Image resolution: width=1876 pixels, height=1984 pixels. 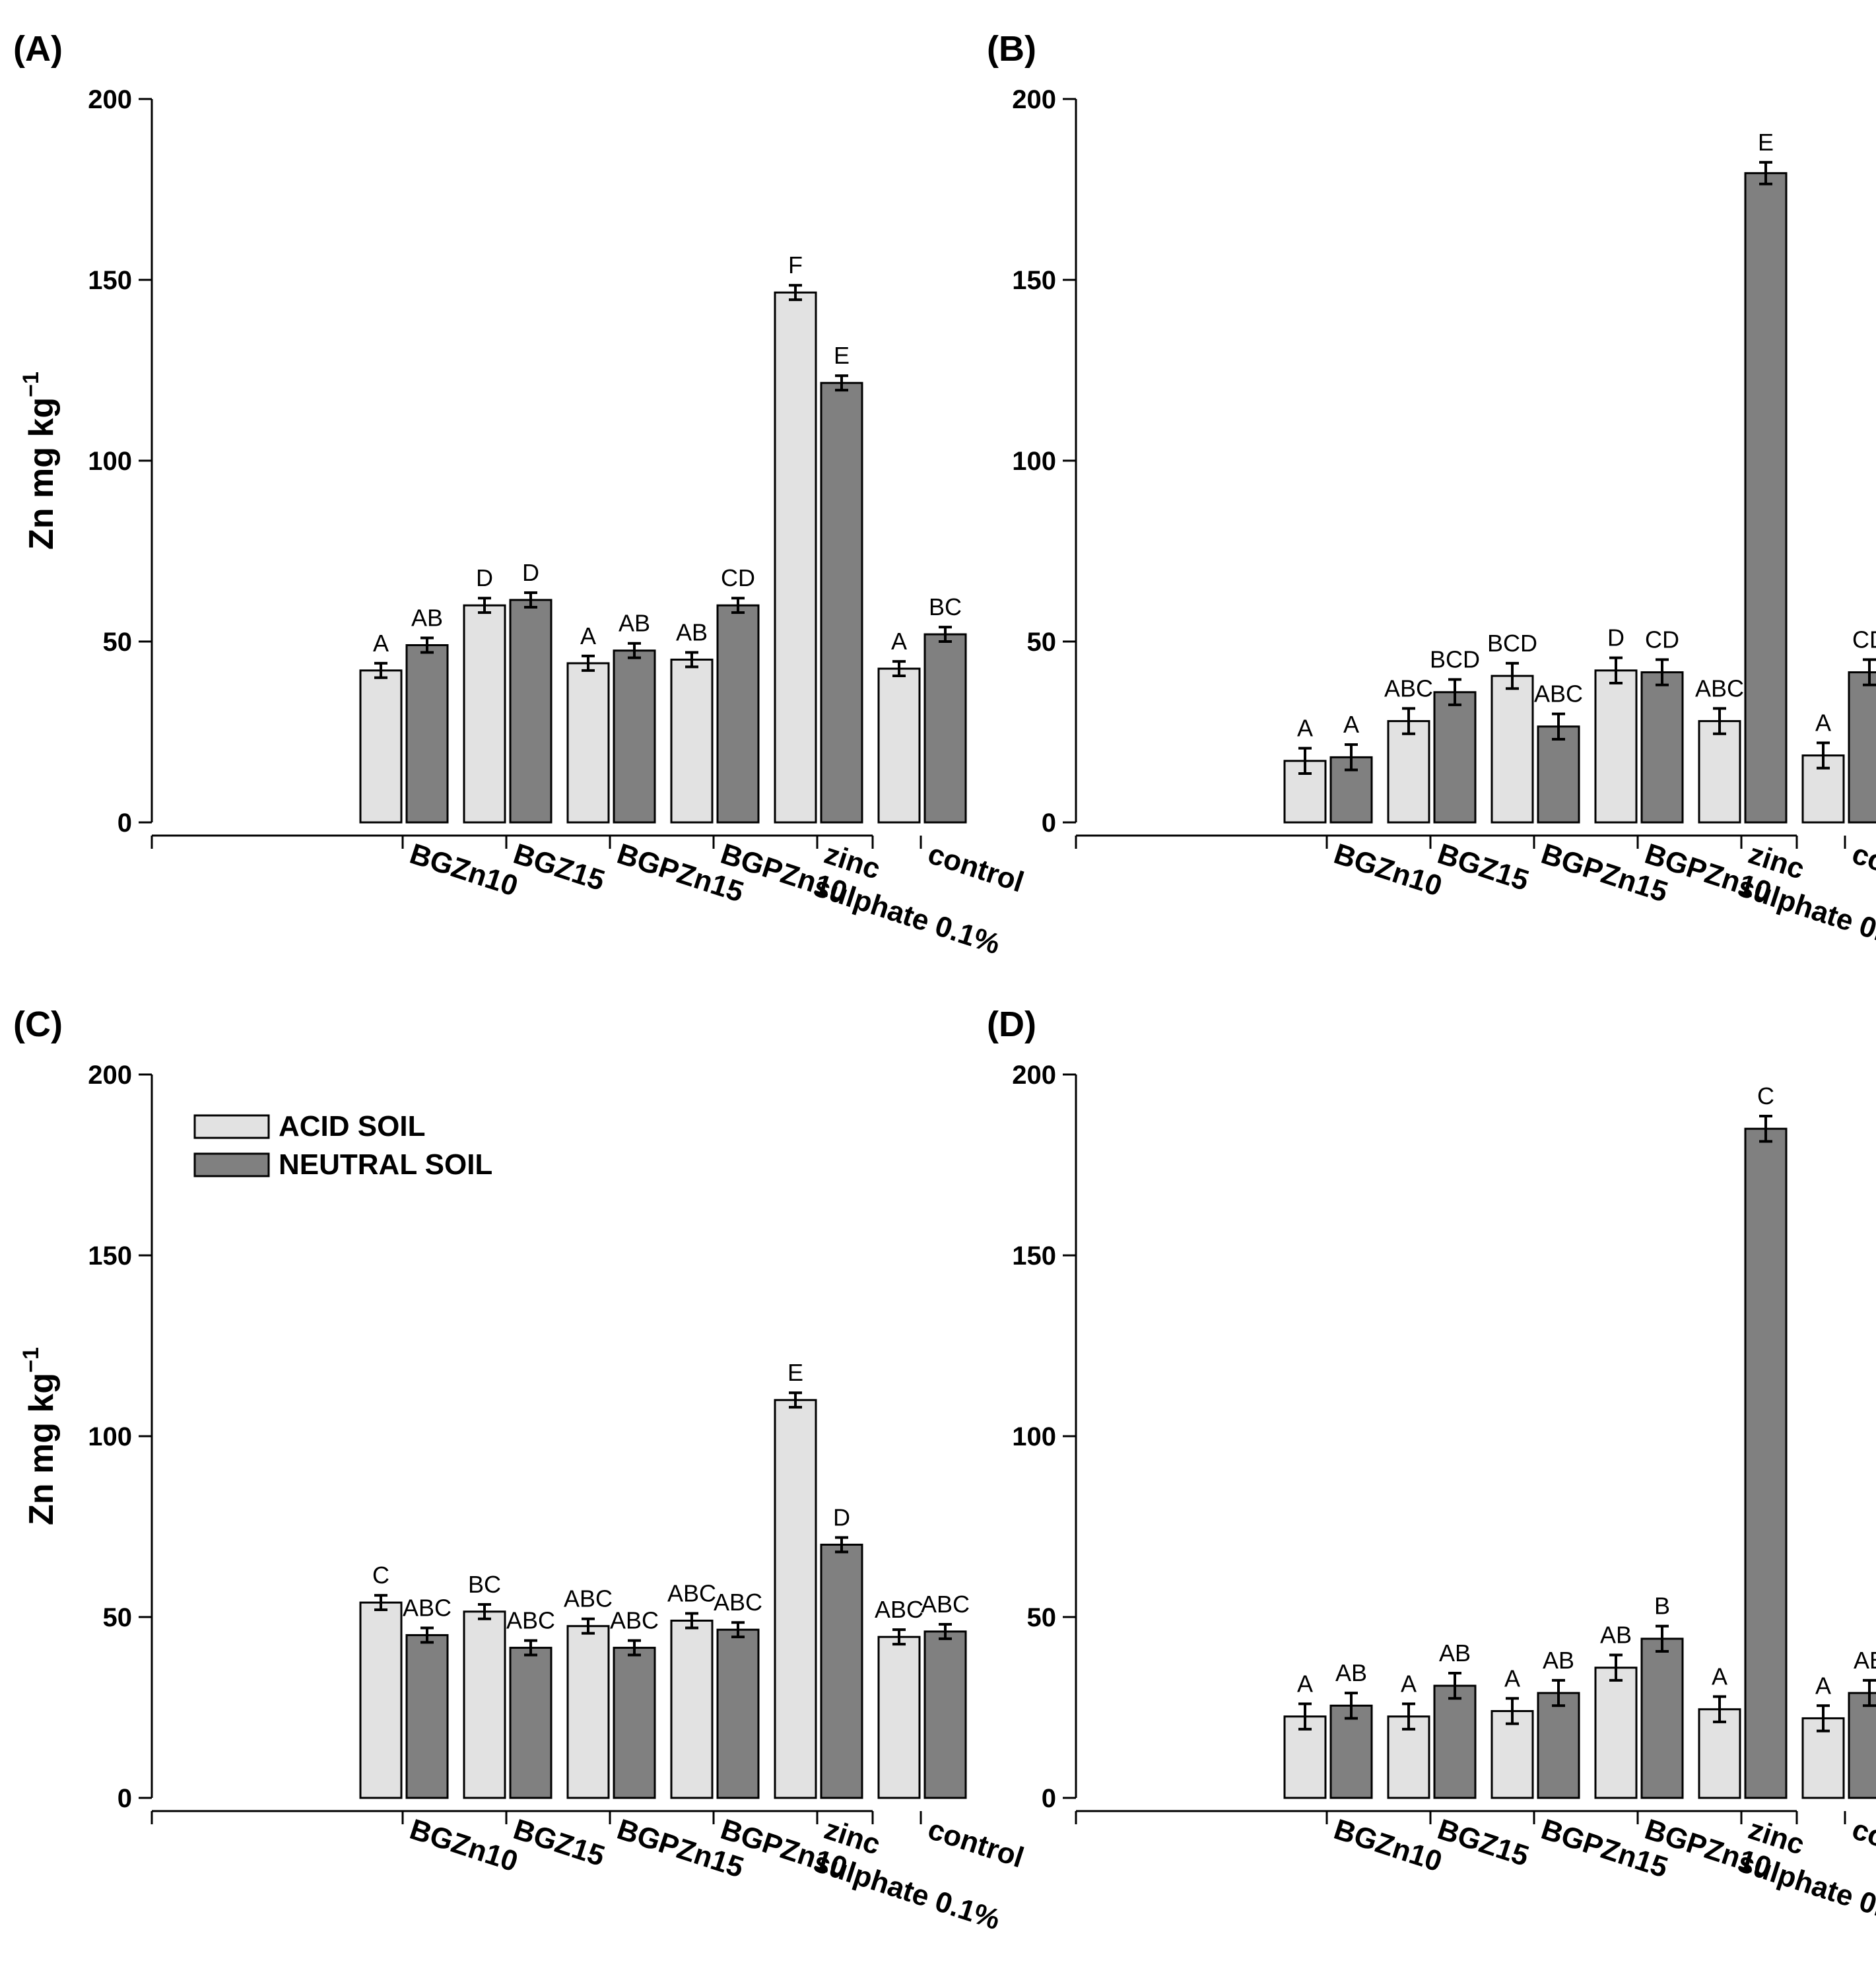 What do you see at coordinates (231, 1126) in the screenshot?
I see `legend-swatch-acid` at bounding box center [231, 1126].